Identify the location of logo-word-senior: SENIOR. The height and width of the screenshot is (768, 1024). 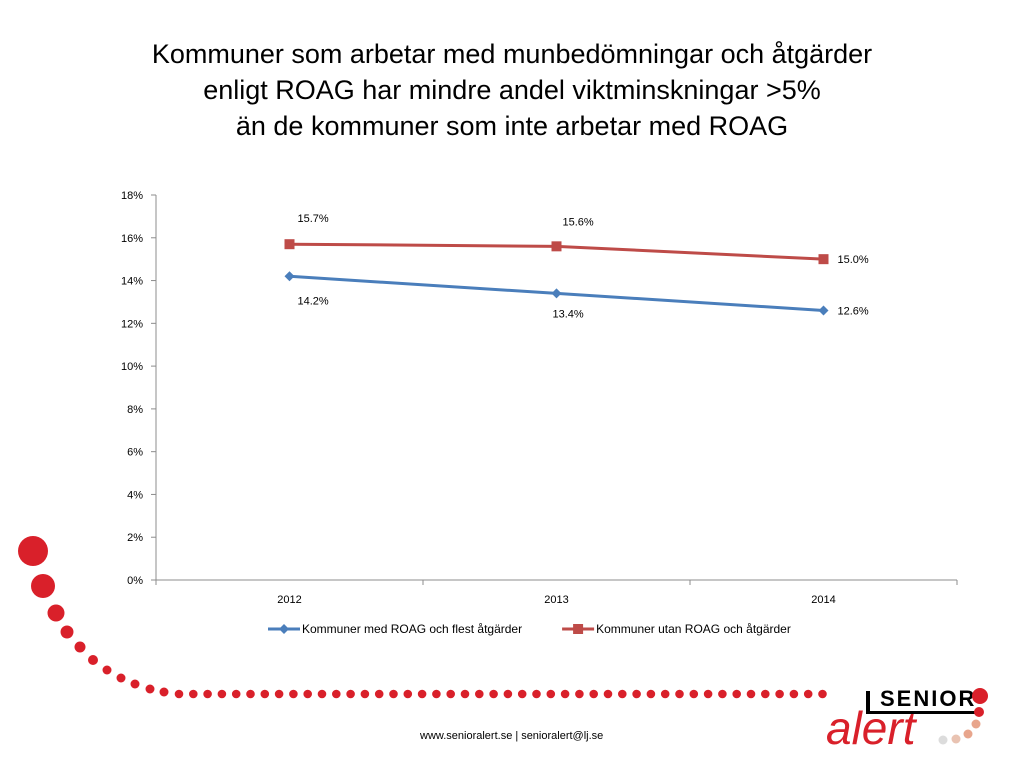
(928, 698).